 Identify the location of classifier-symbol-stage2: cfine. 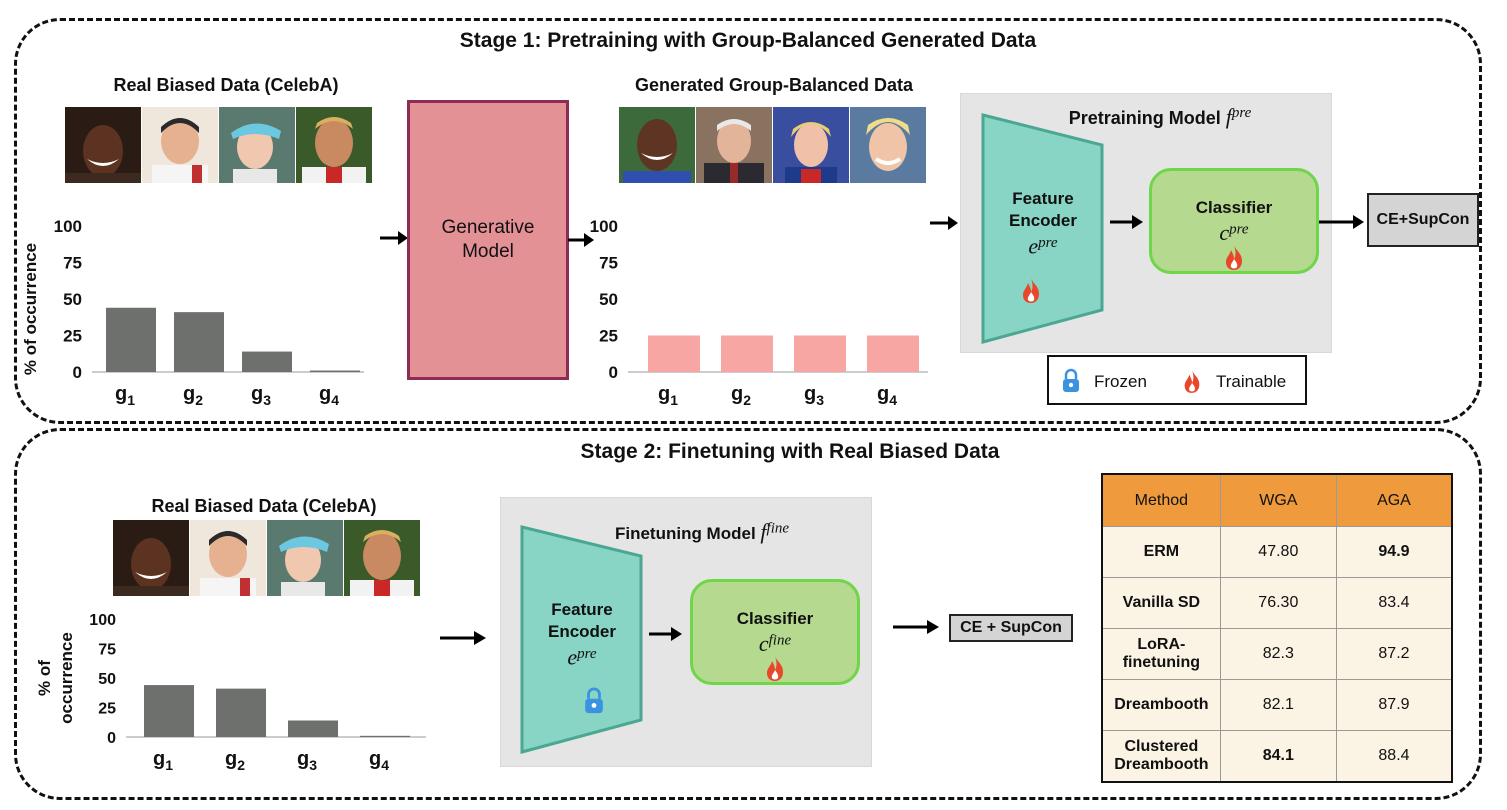
(775, 644).